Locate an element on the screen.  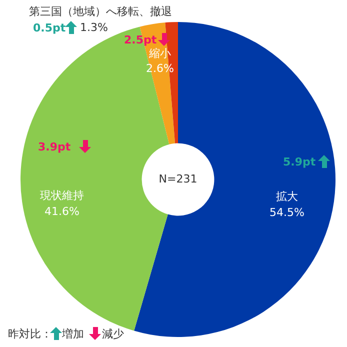
text: 0.5pt is located at coordinates (49, 28).